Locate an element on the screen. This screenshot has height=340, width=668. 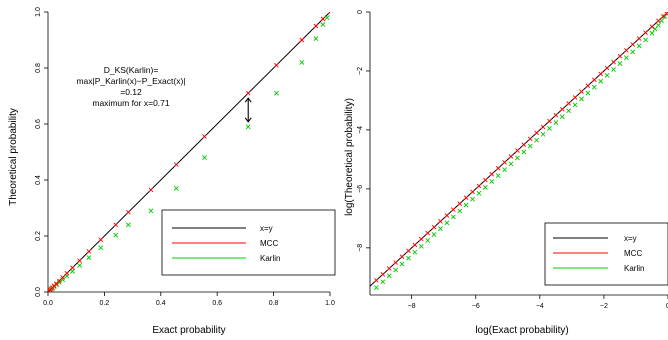
right-legend-box is located at coordinates (606, 254).